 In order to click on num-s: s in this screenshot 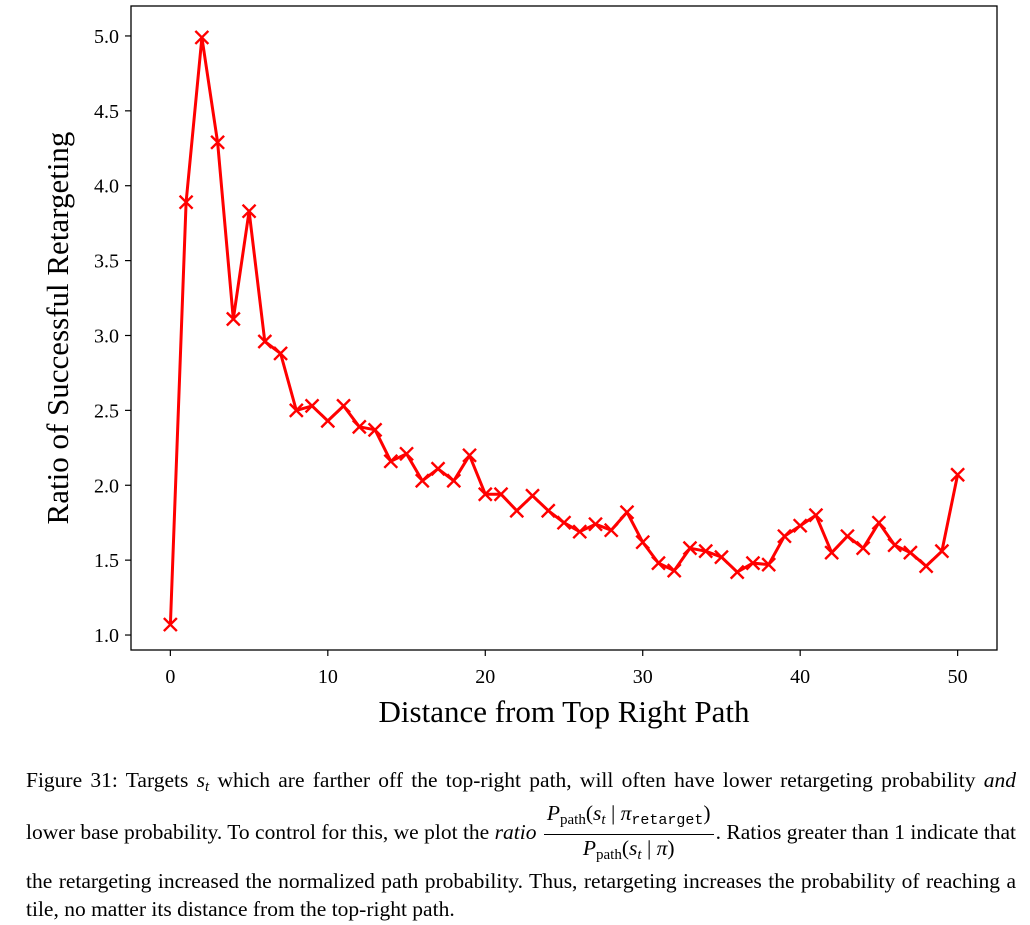, I will do `click(597, 813)`.